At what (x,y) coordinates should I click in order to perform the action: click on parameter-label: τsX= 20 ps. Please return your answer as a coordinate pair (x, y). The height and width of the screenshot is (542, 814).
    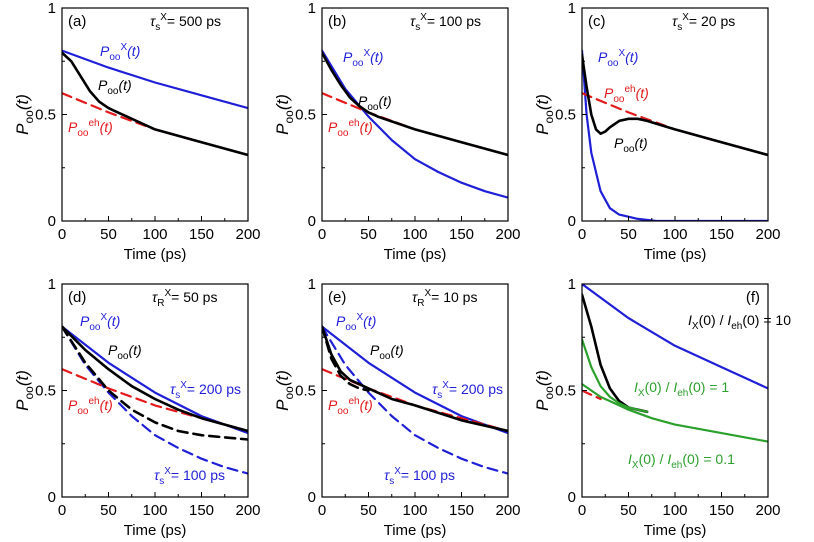
    Looking at the image, I should click on (703, 22).